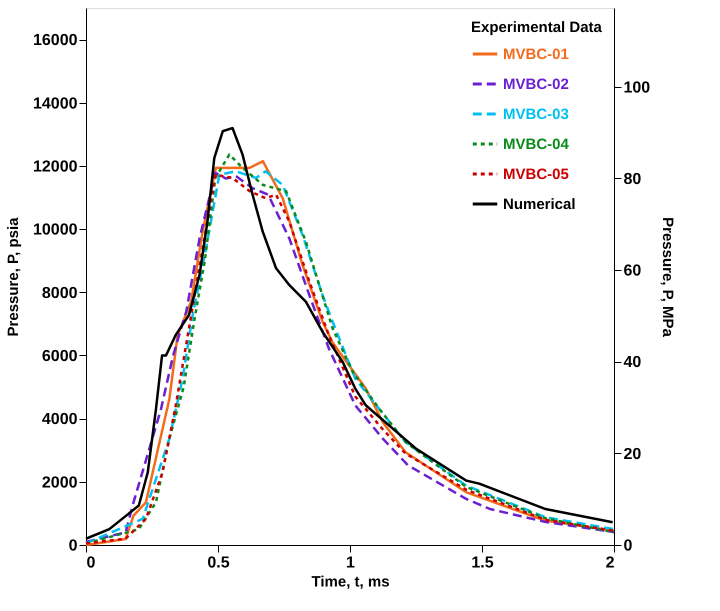  I want to click on y2-tick-label: 20, so click(633, 454).